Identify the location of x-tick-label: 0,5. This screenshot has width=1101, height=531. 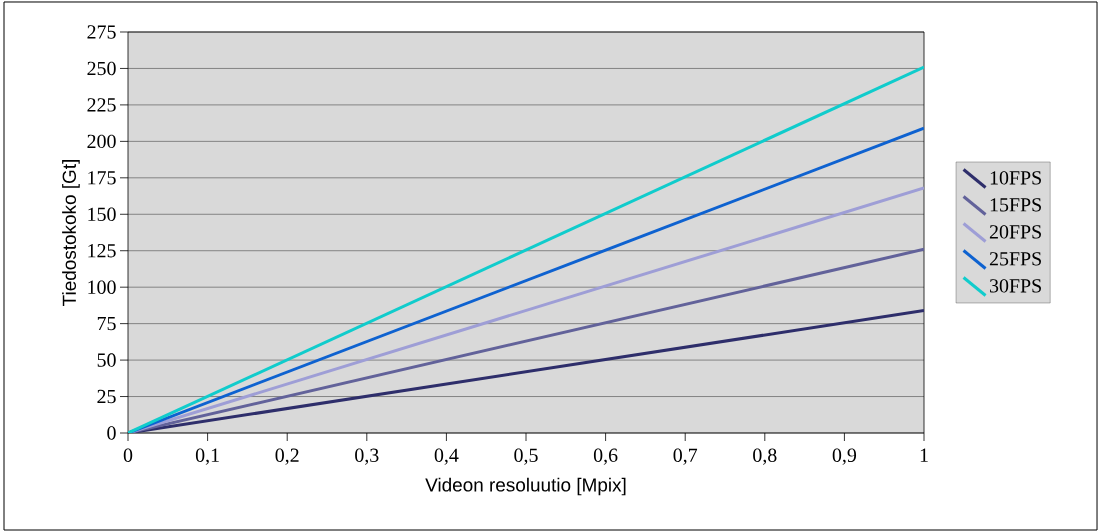
(526, 456).